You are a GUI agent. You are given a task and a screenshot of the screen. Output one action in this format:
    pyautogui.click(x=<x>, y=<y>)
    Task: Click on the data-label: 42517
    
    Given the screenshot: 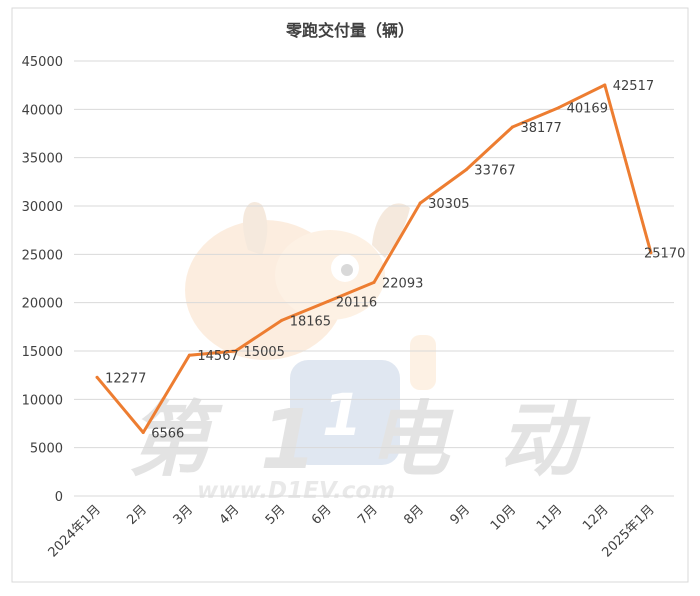 What is the action you would take?
    pyautogui.click(x=633, y=86)
    